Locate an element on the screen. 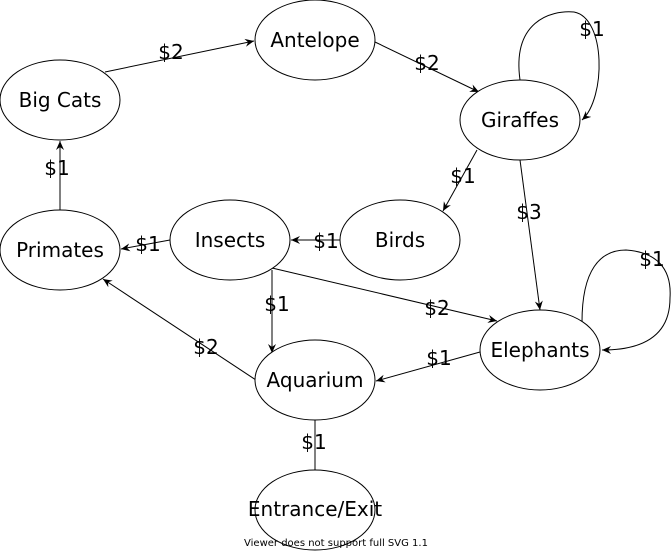  node-elephants: Elephants is located at coordinates (540, 350).